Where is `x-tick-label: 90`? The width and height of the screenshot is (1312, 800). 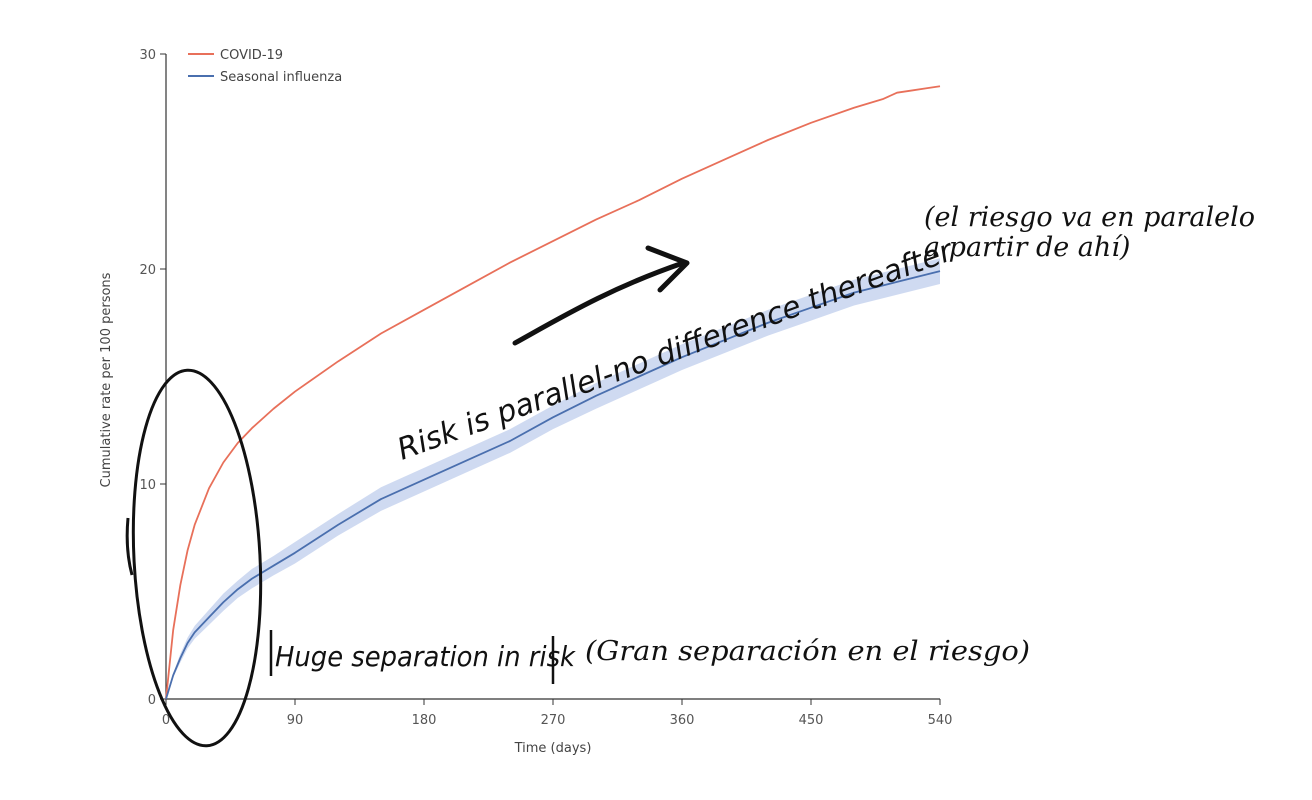
x-tick-label: 90 is located at coordinates (295, 720).